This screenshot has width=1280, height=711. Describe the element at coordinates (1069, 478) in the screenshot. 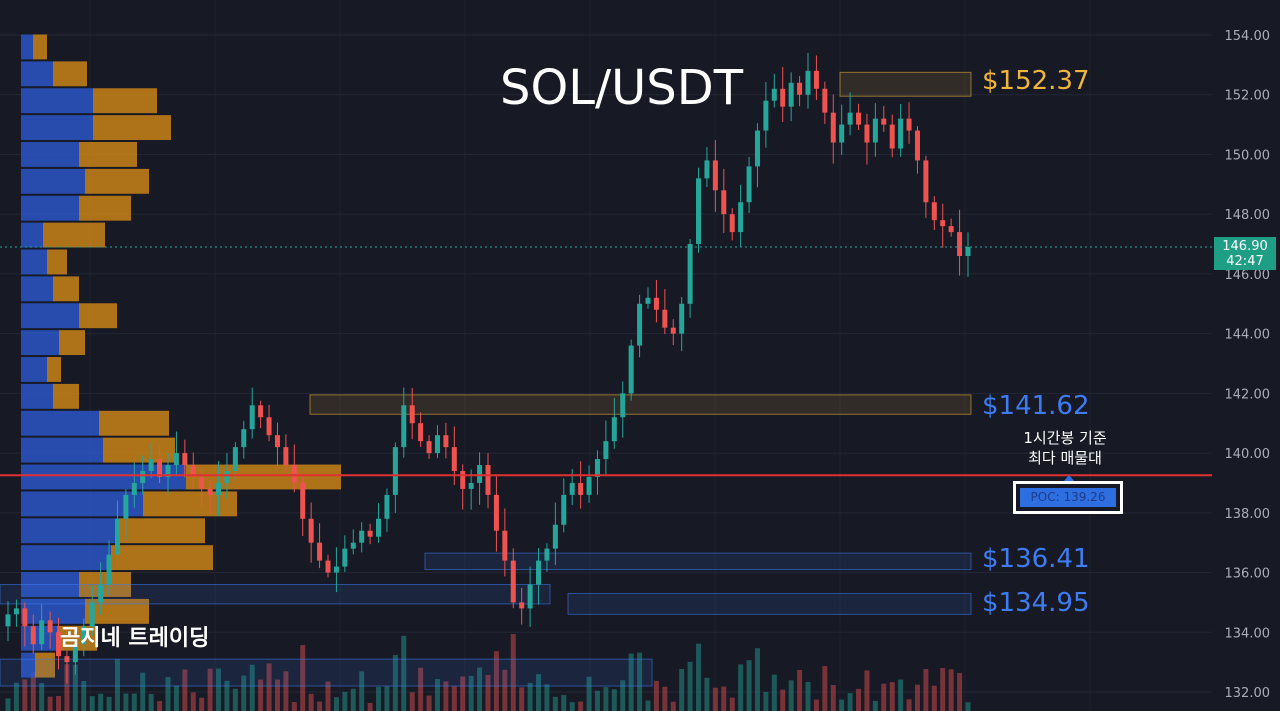

I see `poc-pointer-icon` at that location.